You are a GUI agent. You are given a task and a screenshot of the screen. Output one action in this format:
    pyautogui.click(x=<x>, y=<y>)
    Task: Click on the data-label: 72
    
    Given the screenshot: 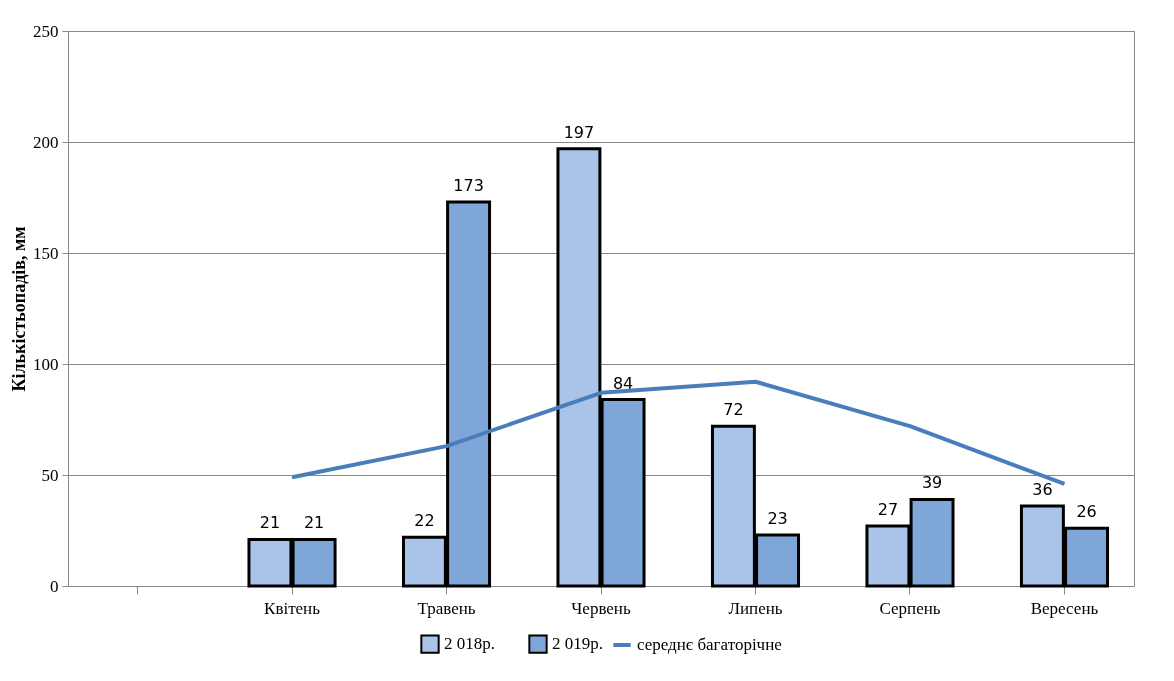 What is the action you would take?
    pyautogui.click(x=733, y=410)
    